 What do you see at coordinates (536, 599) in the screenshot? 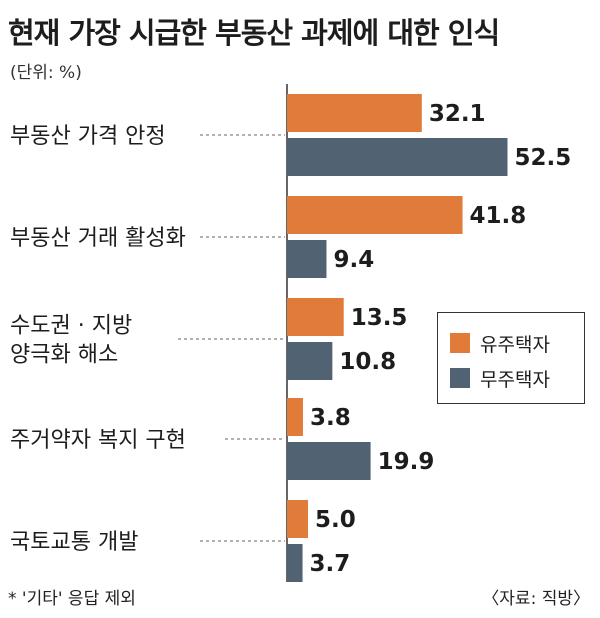
I see `source-note: 〈자료: 직방〉` at bounding box center [536, 599].